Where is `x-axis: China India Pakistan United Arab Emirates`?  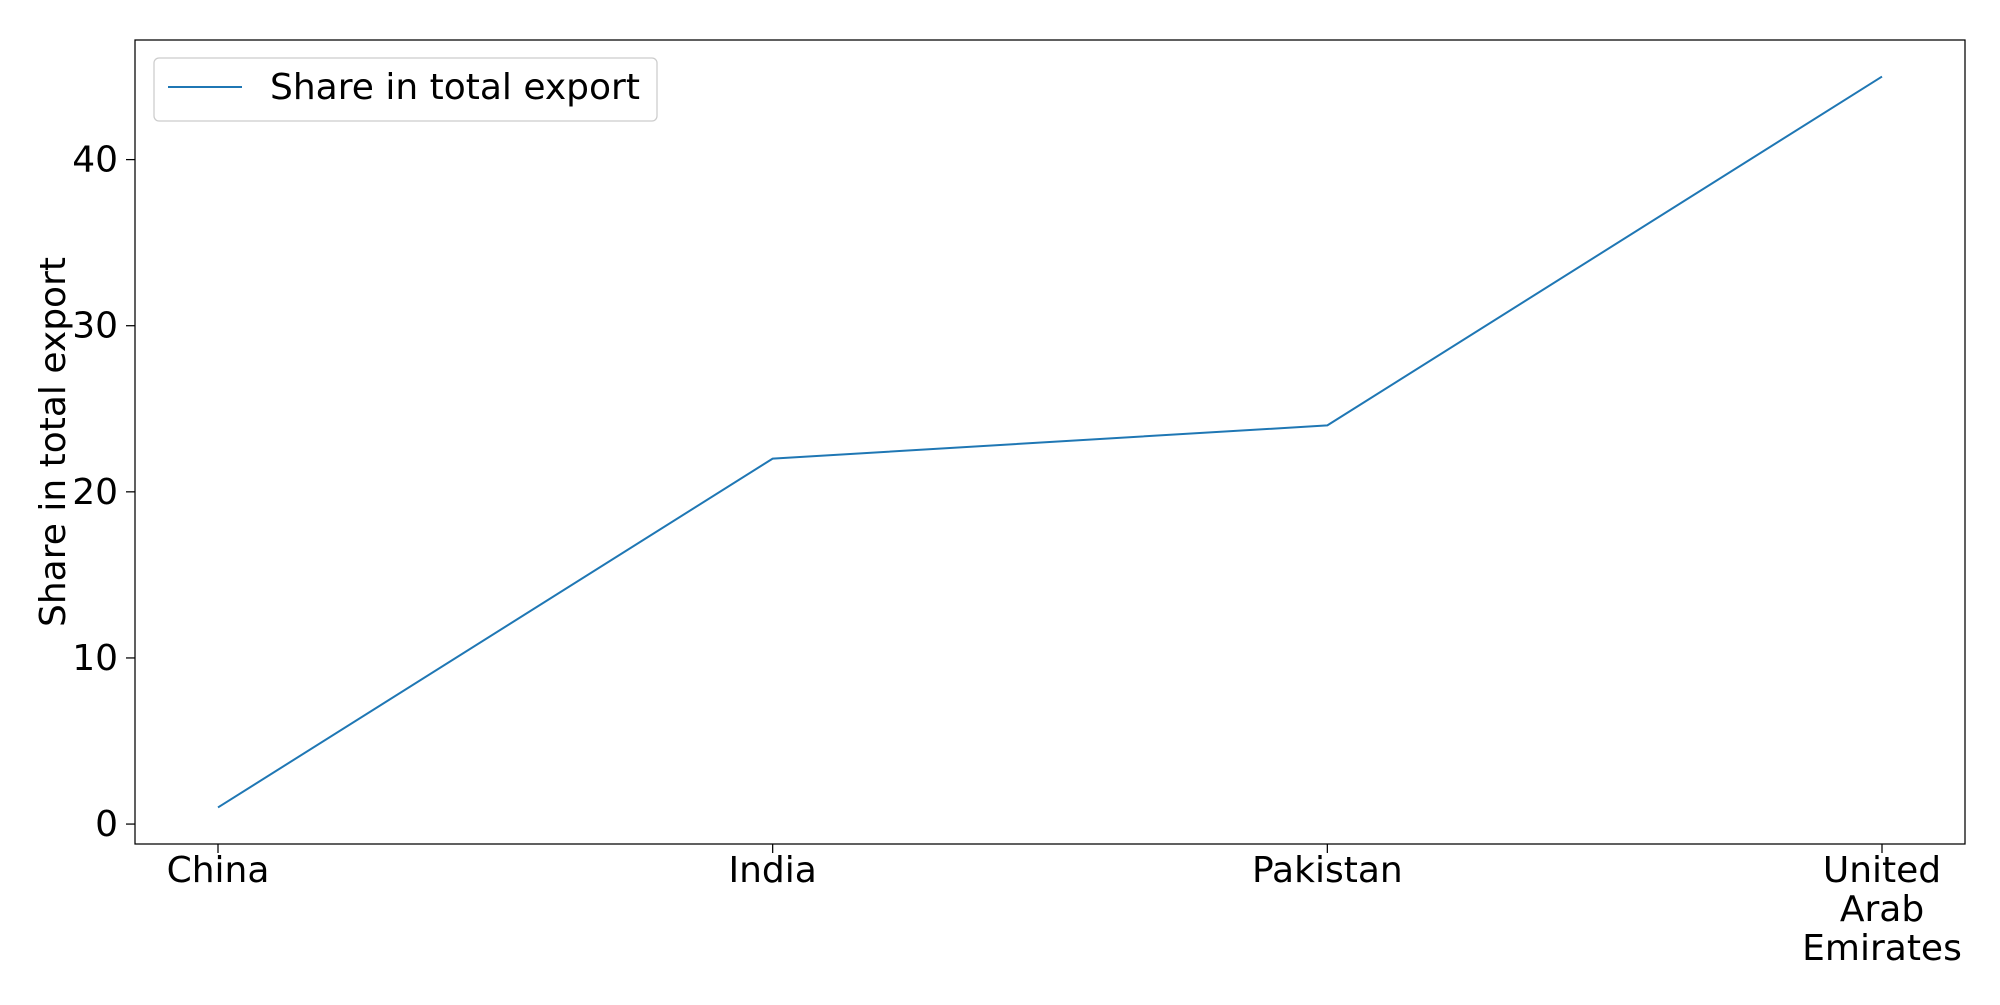 x-axis: China India Pakistan United Arab Emirates is located at coordinates (1064, 906).